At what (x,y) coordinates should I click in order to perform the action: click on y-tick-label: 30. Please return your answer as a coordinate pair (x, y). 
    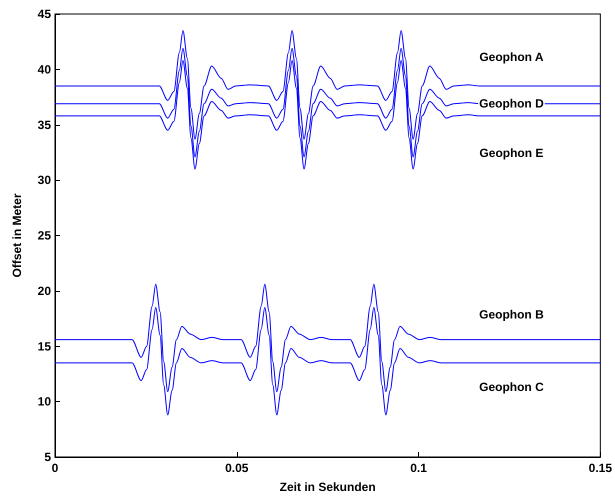
    Looking at the image, I should click on (45, 180).